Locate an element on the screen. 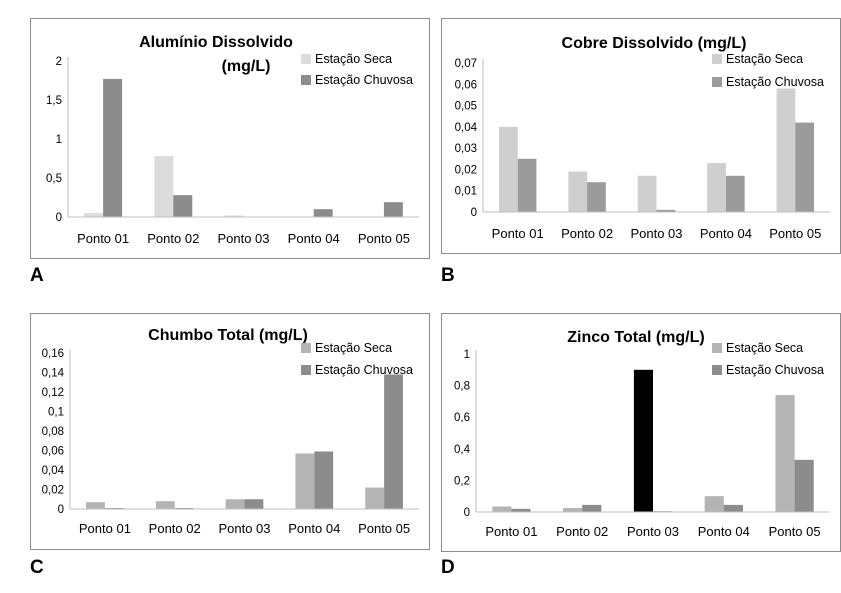 The width and height of the screenshot is (841, 593). chart-title: Cobre Dissolvido (mg/L) is located at coordinates (654, 43).